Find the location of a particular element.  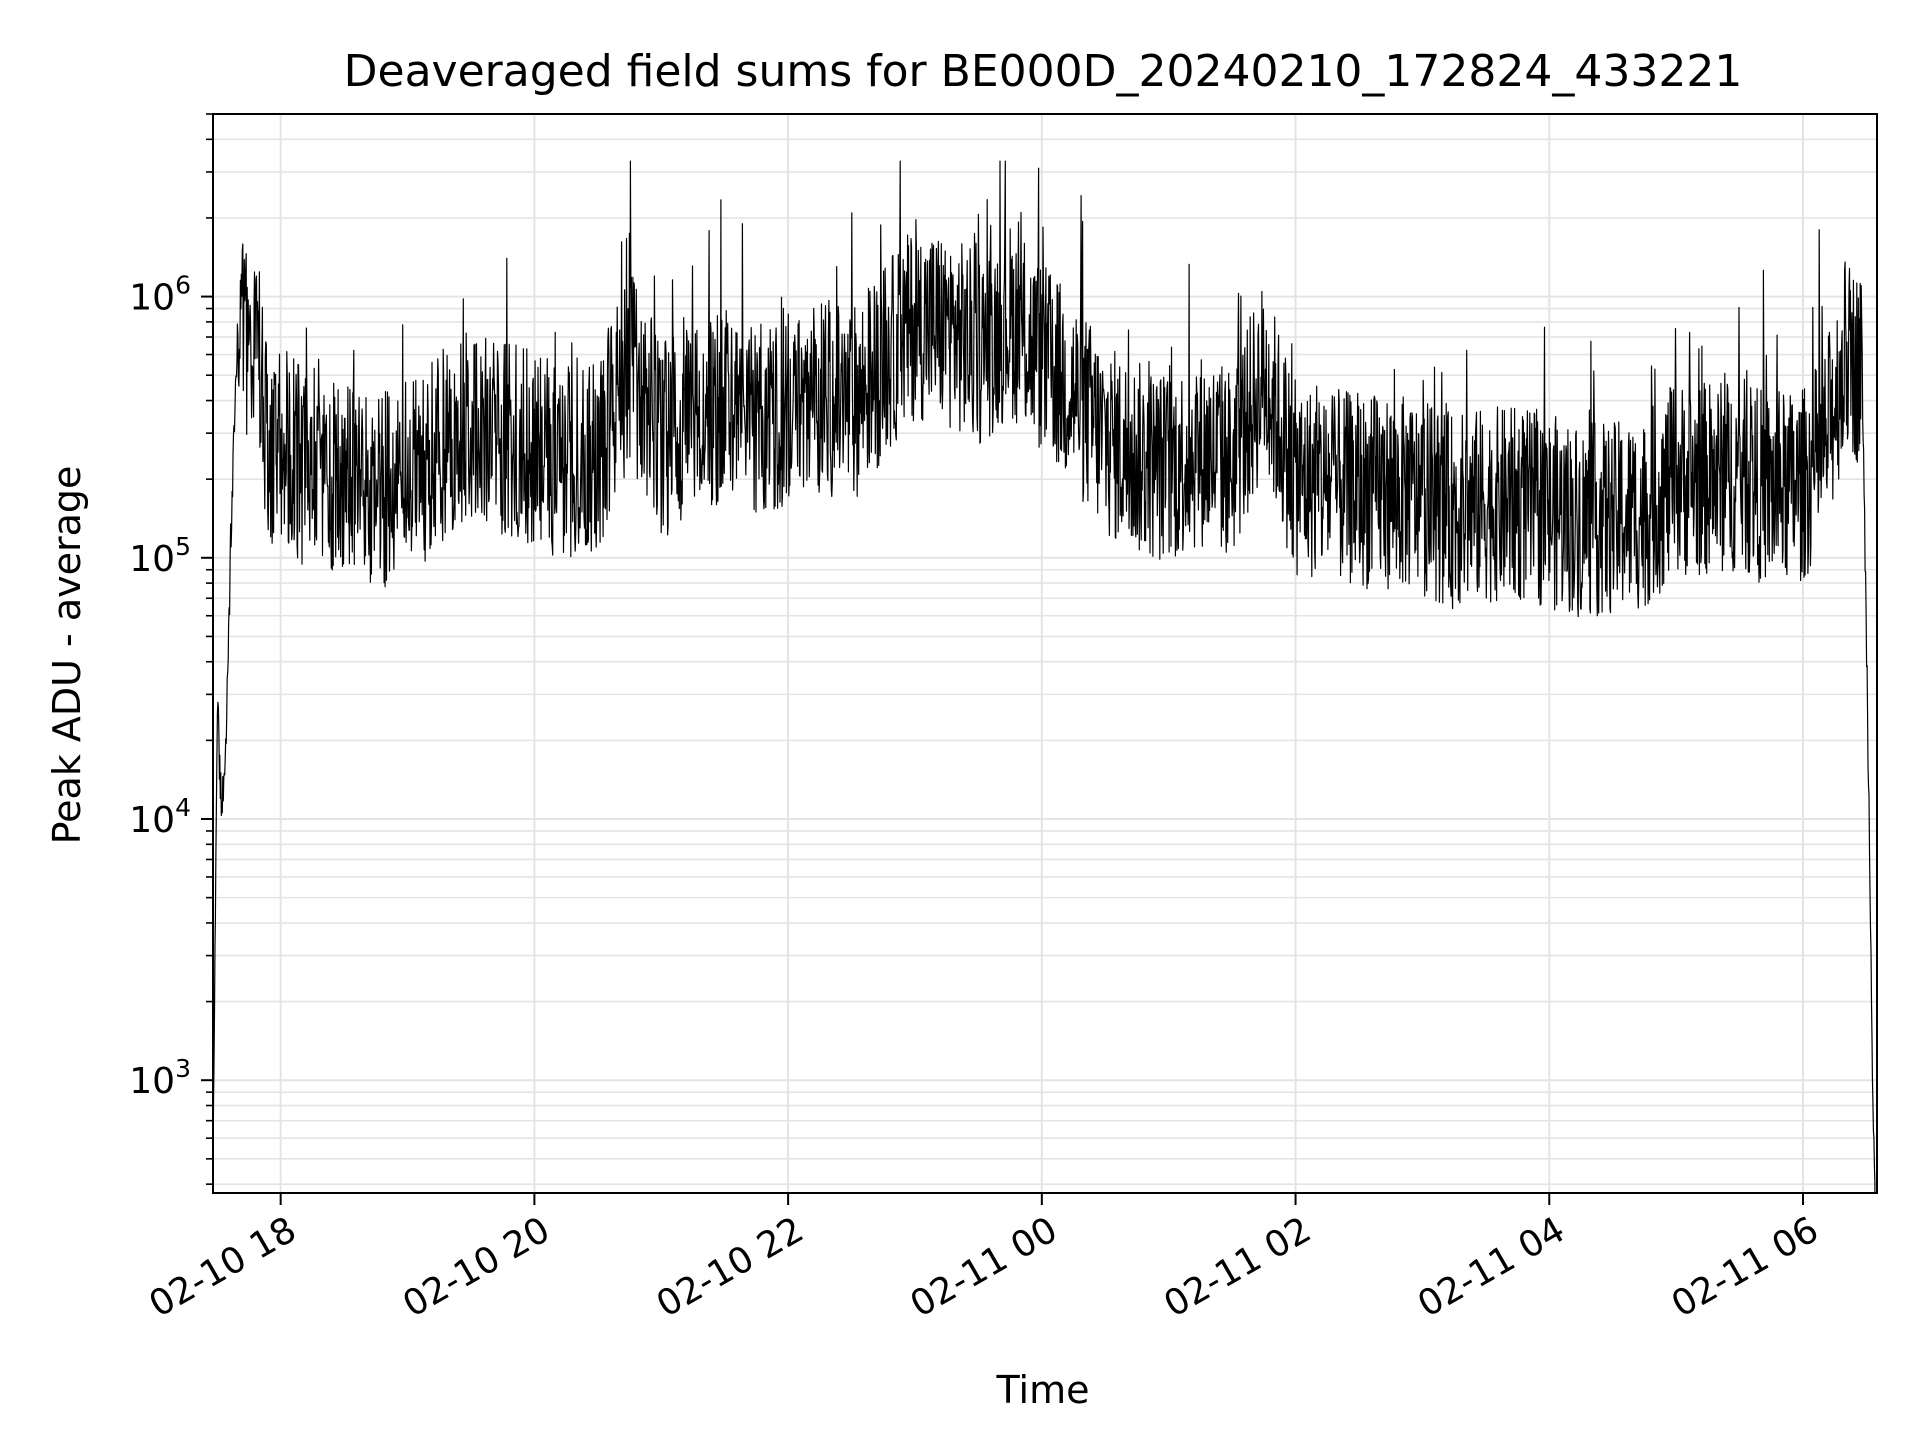

x-tick-label: 02-11 02 is located at coordinates (1237, 1267).